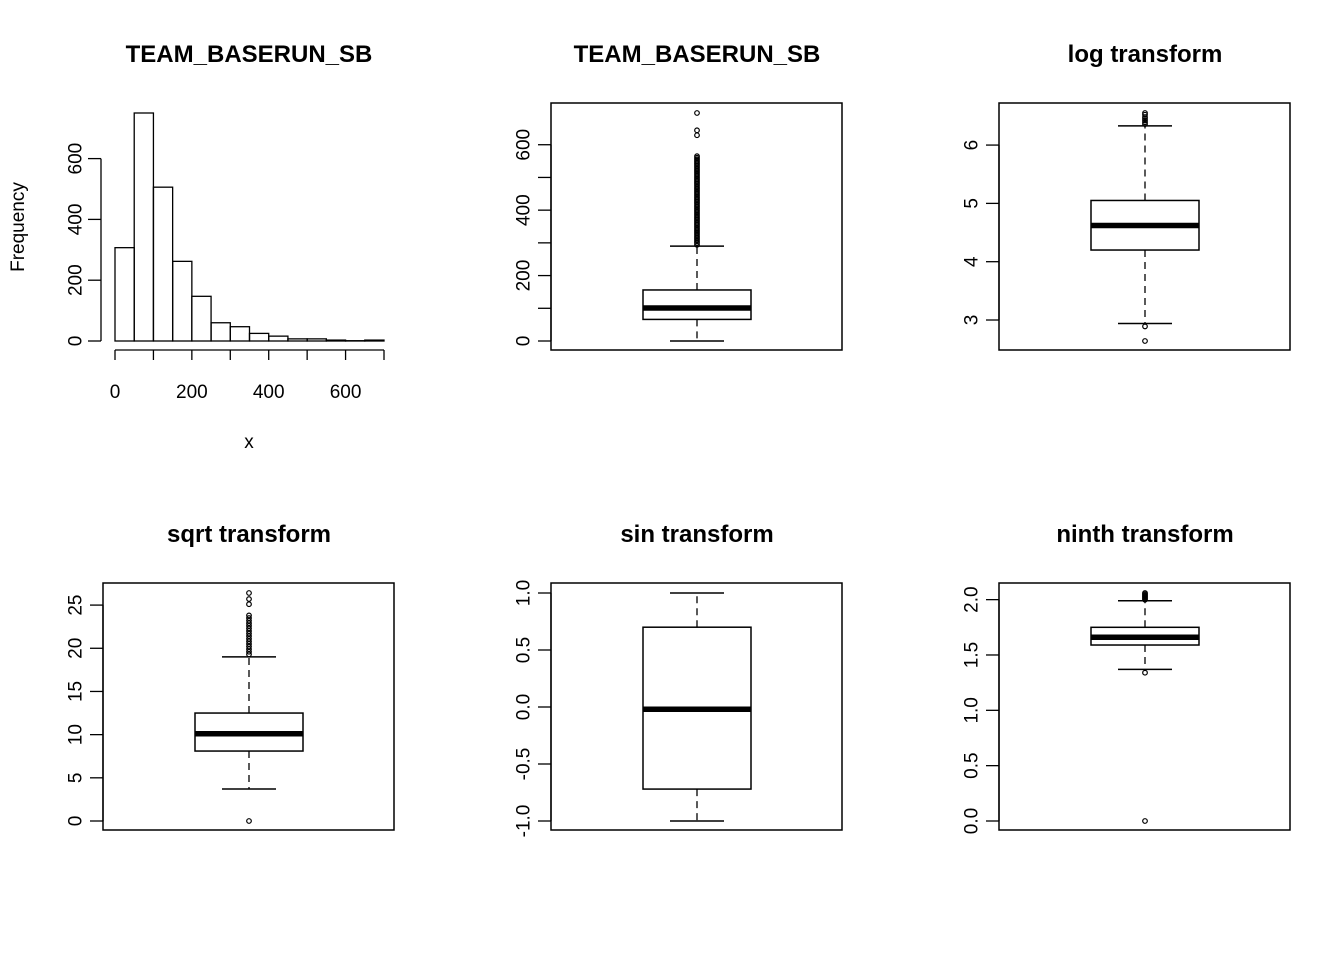 The height and width of the screenshot is (960, 1344). I want to click on y-tick-label: 20, so click(76, 648).